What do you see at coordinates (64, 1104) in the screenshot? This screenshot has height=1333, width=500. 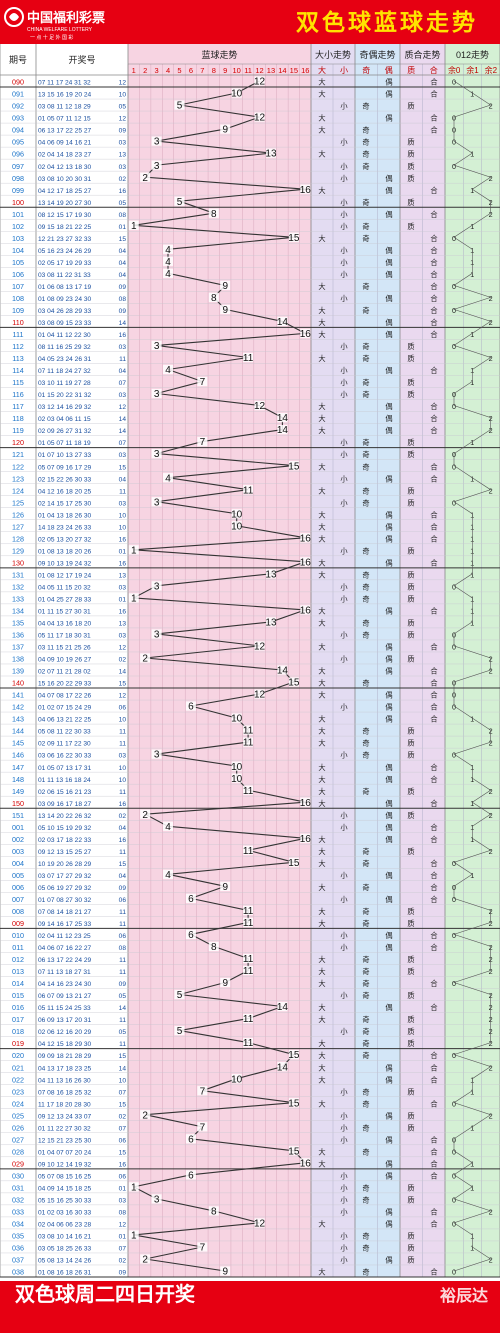 I see `draw-red-numbers: 11 17 18 20 28 30` at bounding box center [64, 1104].